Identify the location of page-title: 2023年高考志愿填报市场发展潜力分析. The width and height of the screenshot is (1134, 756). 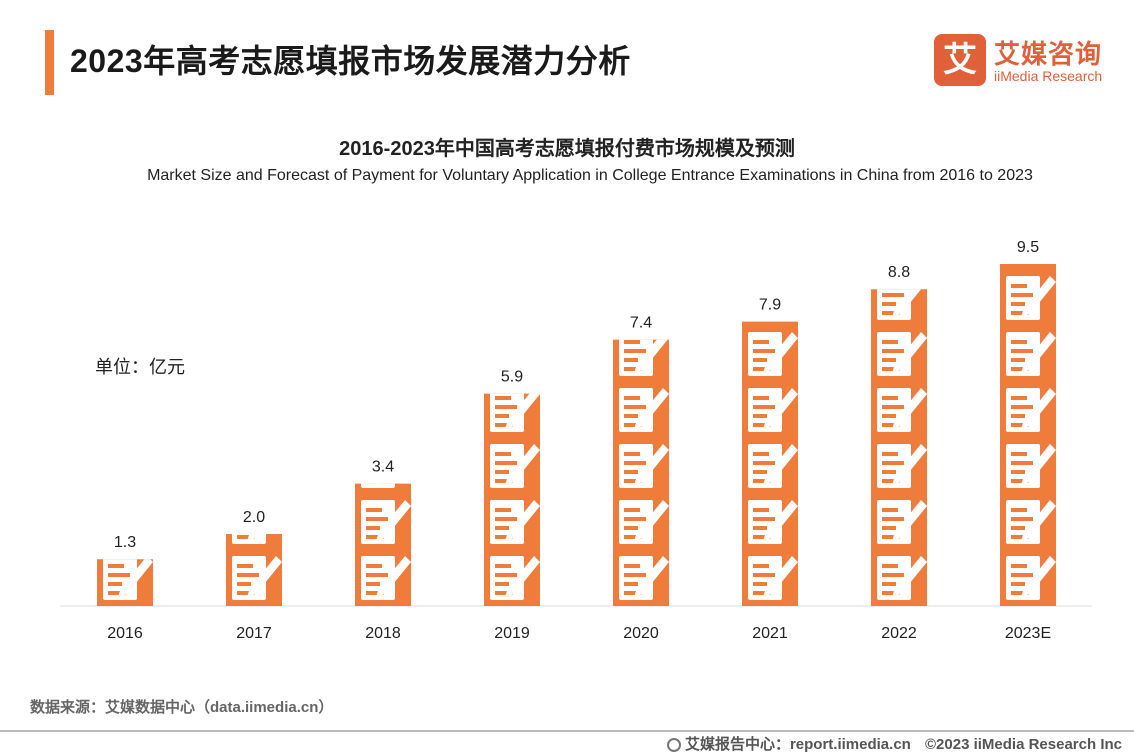
(350, 61).